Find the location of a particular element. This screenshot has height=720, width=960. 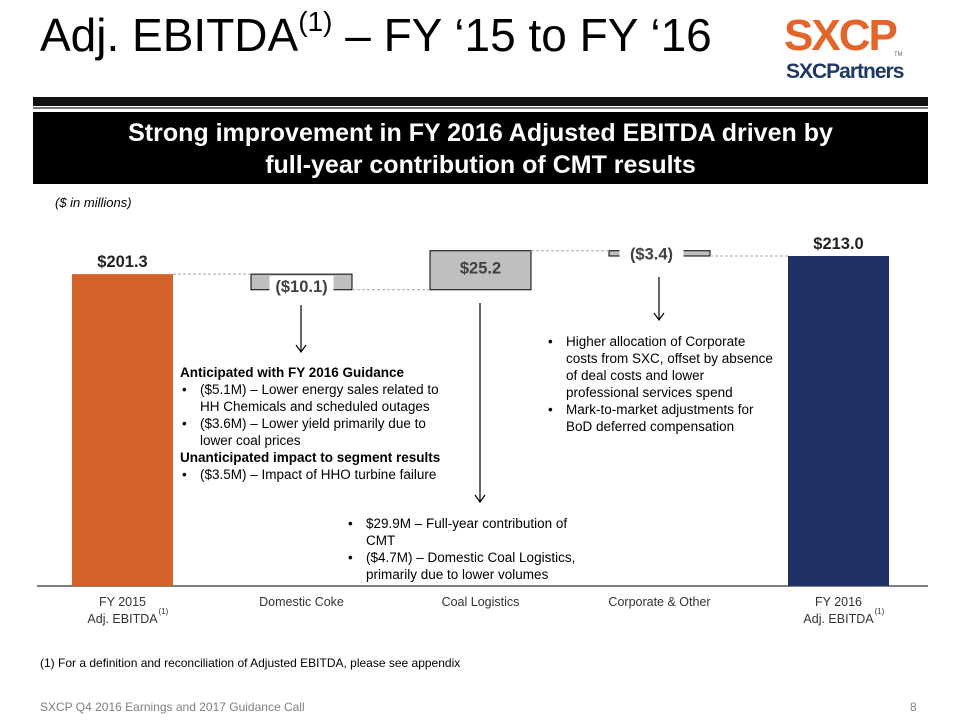

units-label: ($ in millions) is located at coordinates (93, 202).